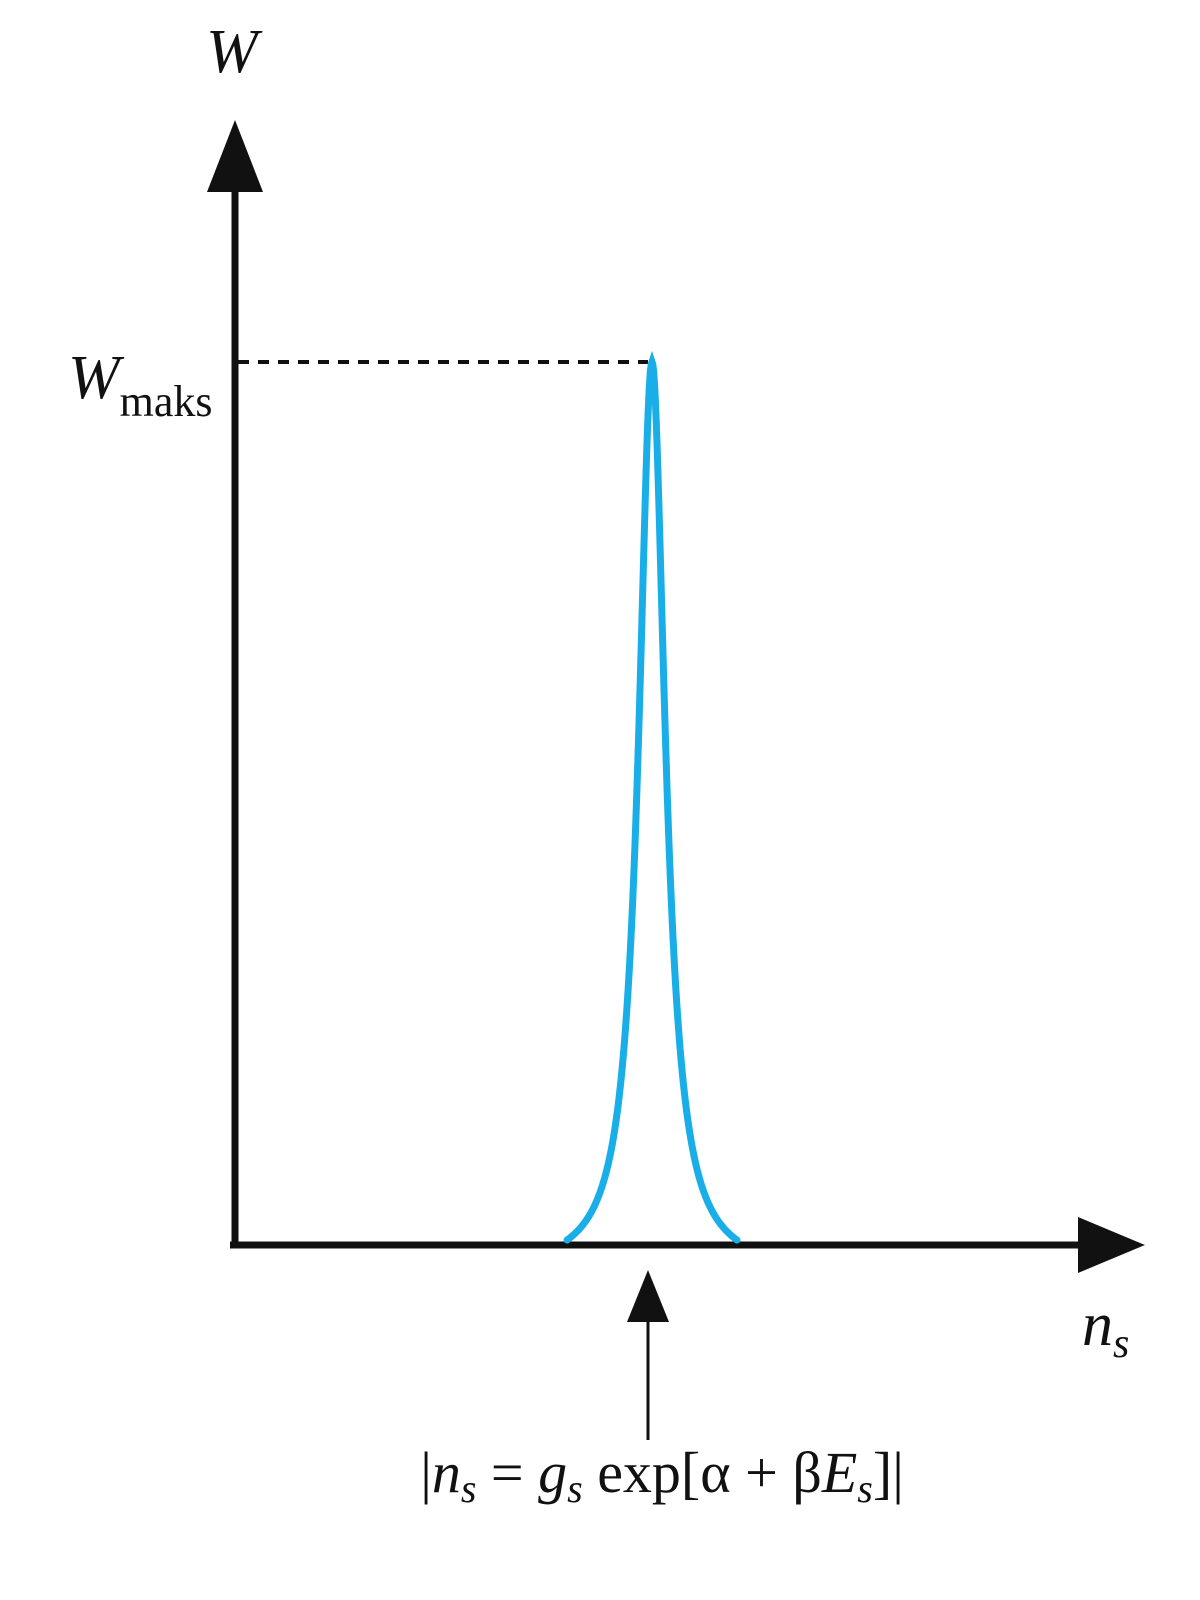 Image resolution: width=1200 pixels, height=1600 pixels. What do you see at coordinates (1097, 1325) in the screenshot?
I see `x-axis-label-main: n` at bounding box center [1097, 1325].